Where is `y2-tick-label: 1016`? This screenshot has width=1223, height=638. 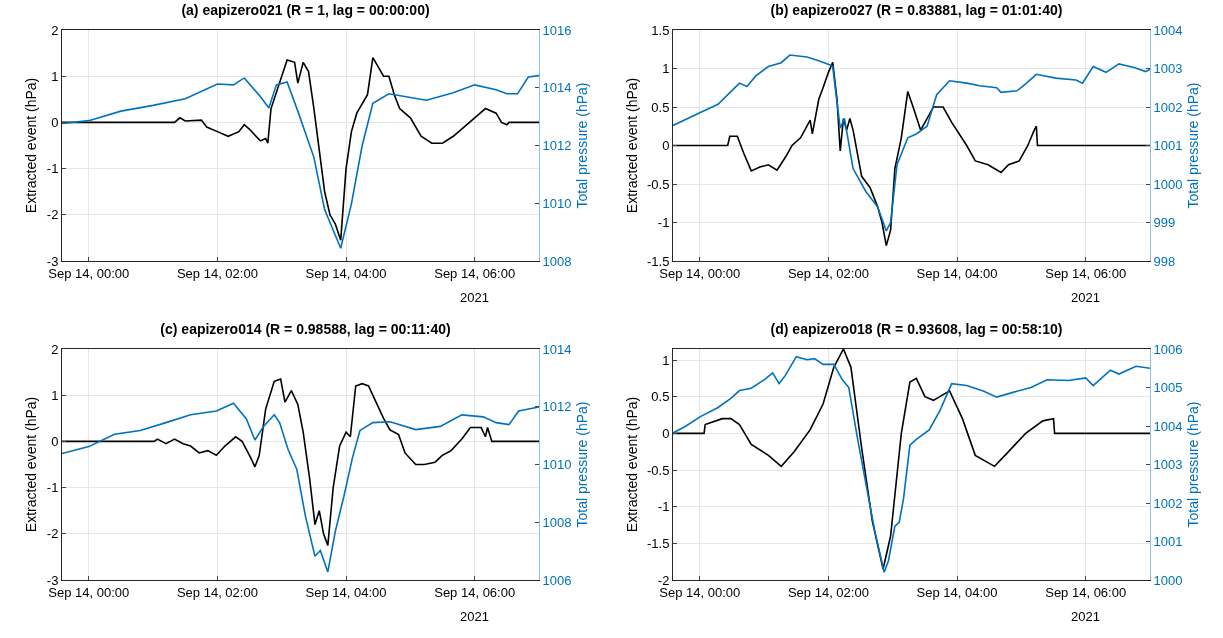 y2-tick-label: 1016 is located at coordinates (557, 30).